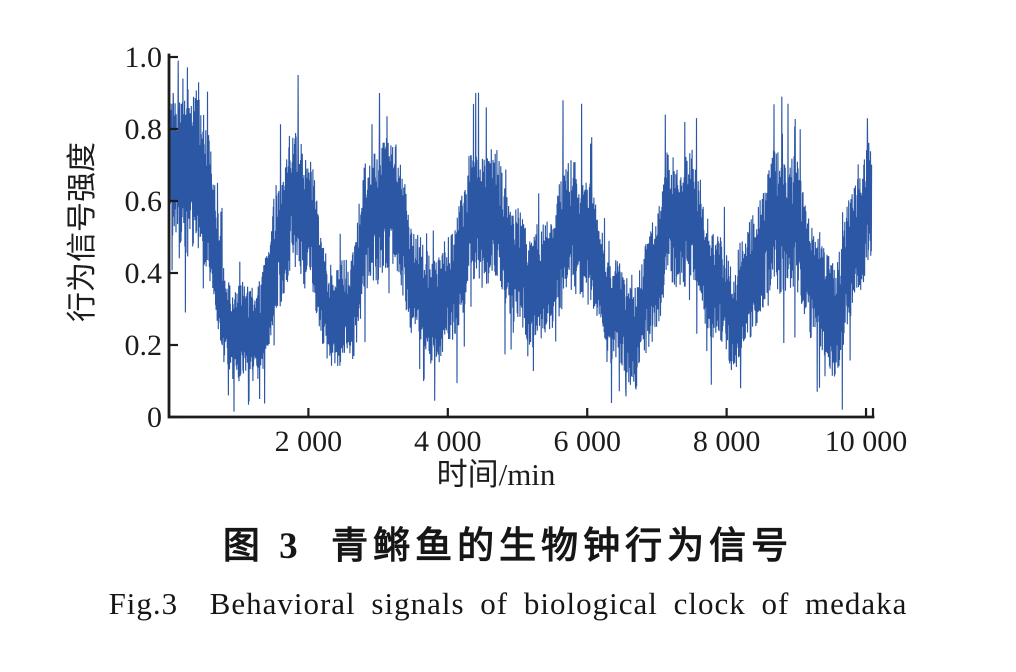 This screenshot has height=672, width=1016. What do you see at coordinates (144, 129) in the screenshot?
I see `y-tick-label: 0.8` at bounding box center [144, 129].